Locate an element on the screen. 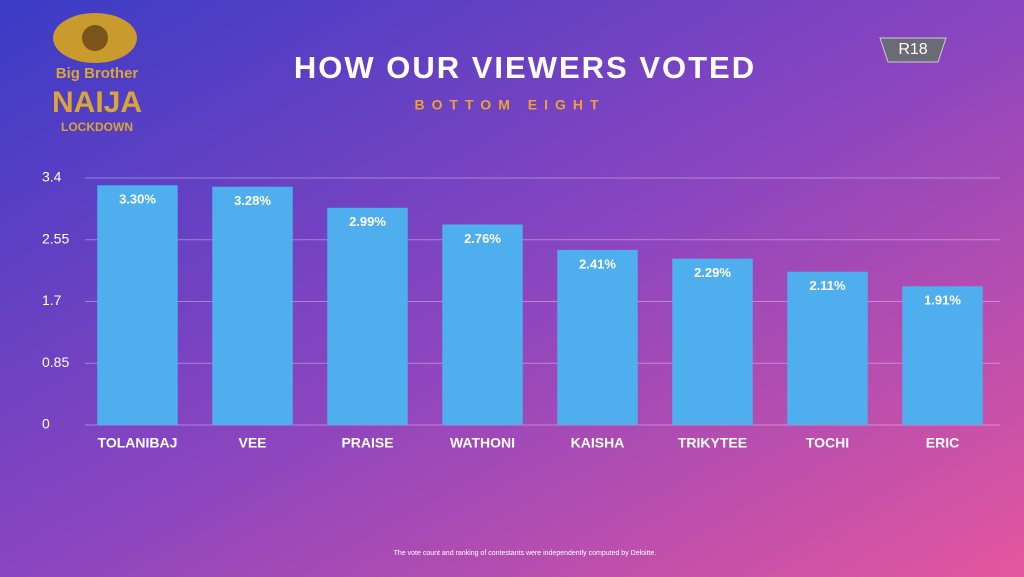 This screenshot has width=1024, height=577. chart-title: HOW OUR VIEWERS VOTED is located at coordinates (525, 67).